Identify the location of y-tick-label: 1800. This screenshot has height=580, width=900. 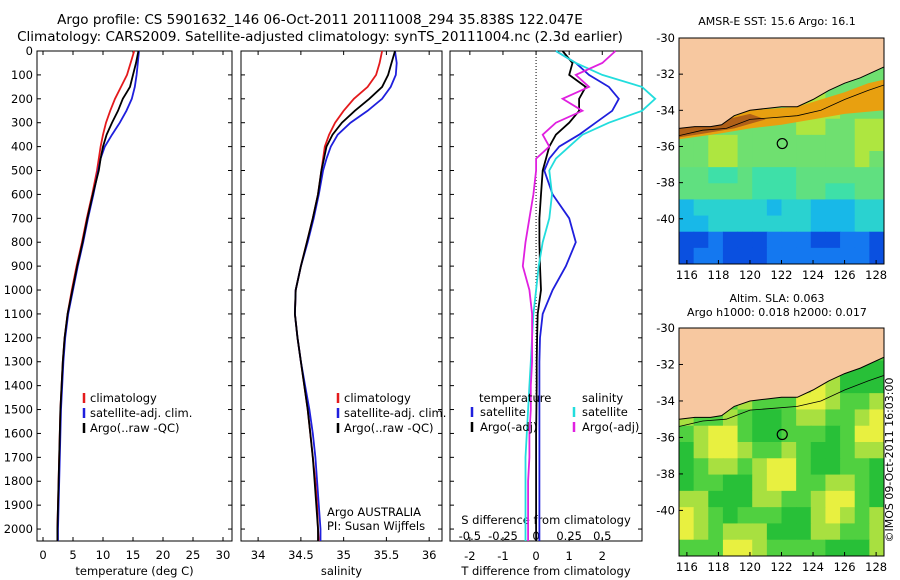
(18, 481).